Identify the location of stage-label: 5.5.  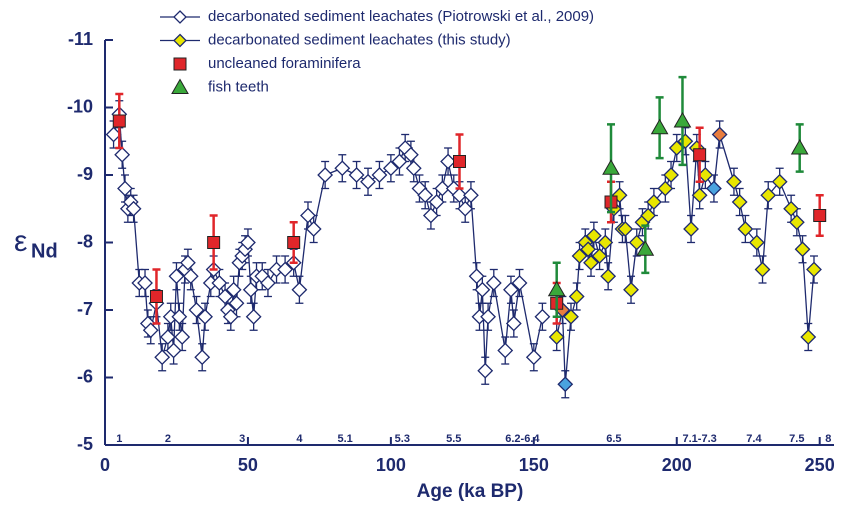
(453, 439).